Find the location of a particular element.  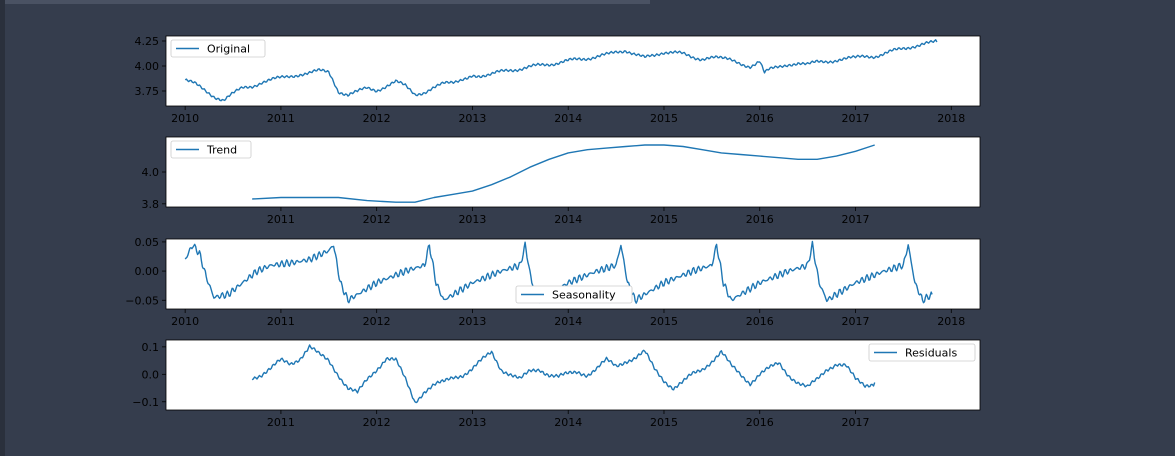

y-tick-label: 4.0 is located at coordinates (151, 172).